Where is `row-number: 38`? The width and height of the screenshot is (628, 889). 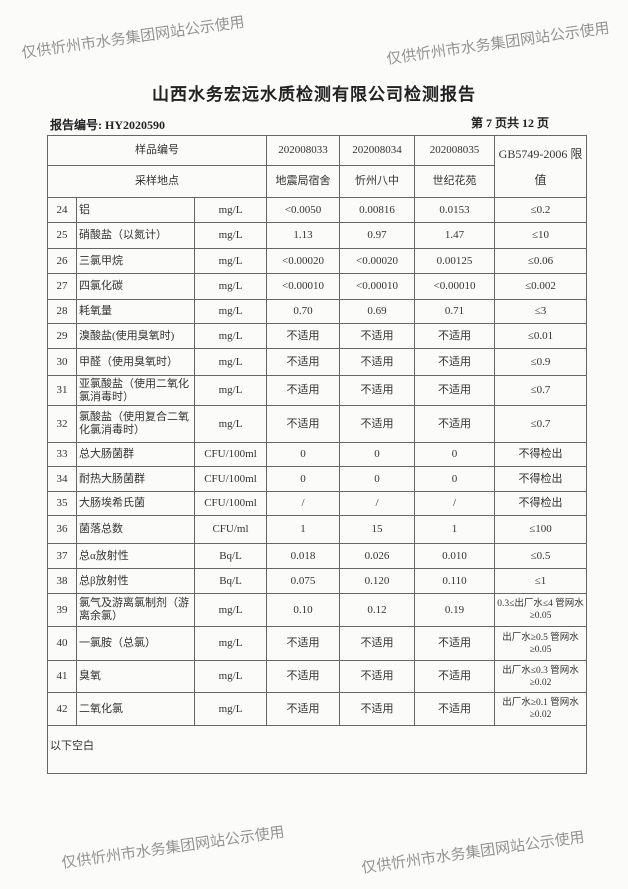
row-number: 38 is located at coordinates (62, 581).